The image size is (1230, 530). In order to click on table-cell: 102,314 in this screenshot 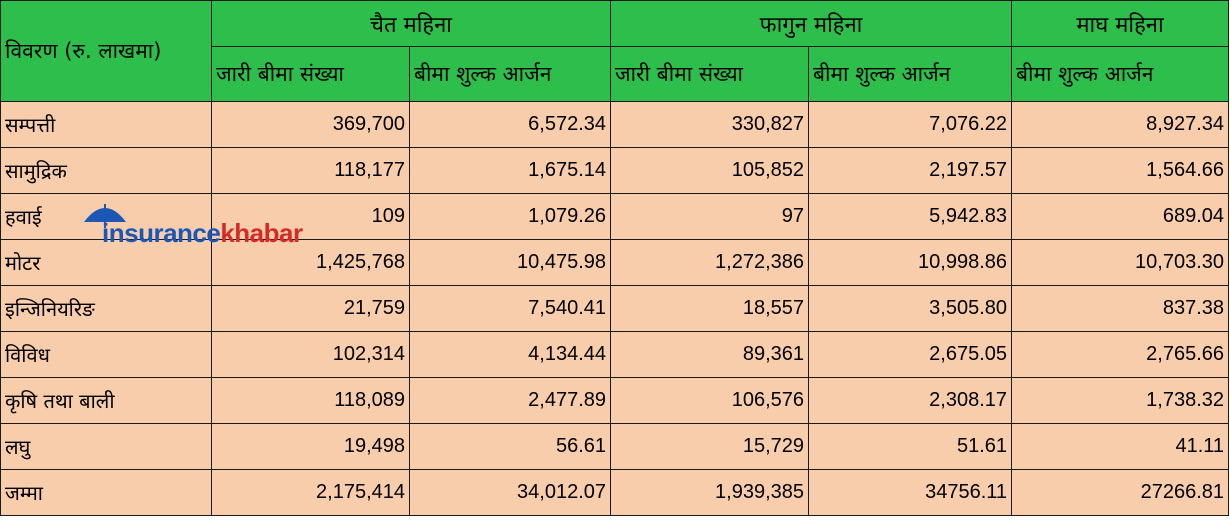, I will do `click(310, 354)`.